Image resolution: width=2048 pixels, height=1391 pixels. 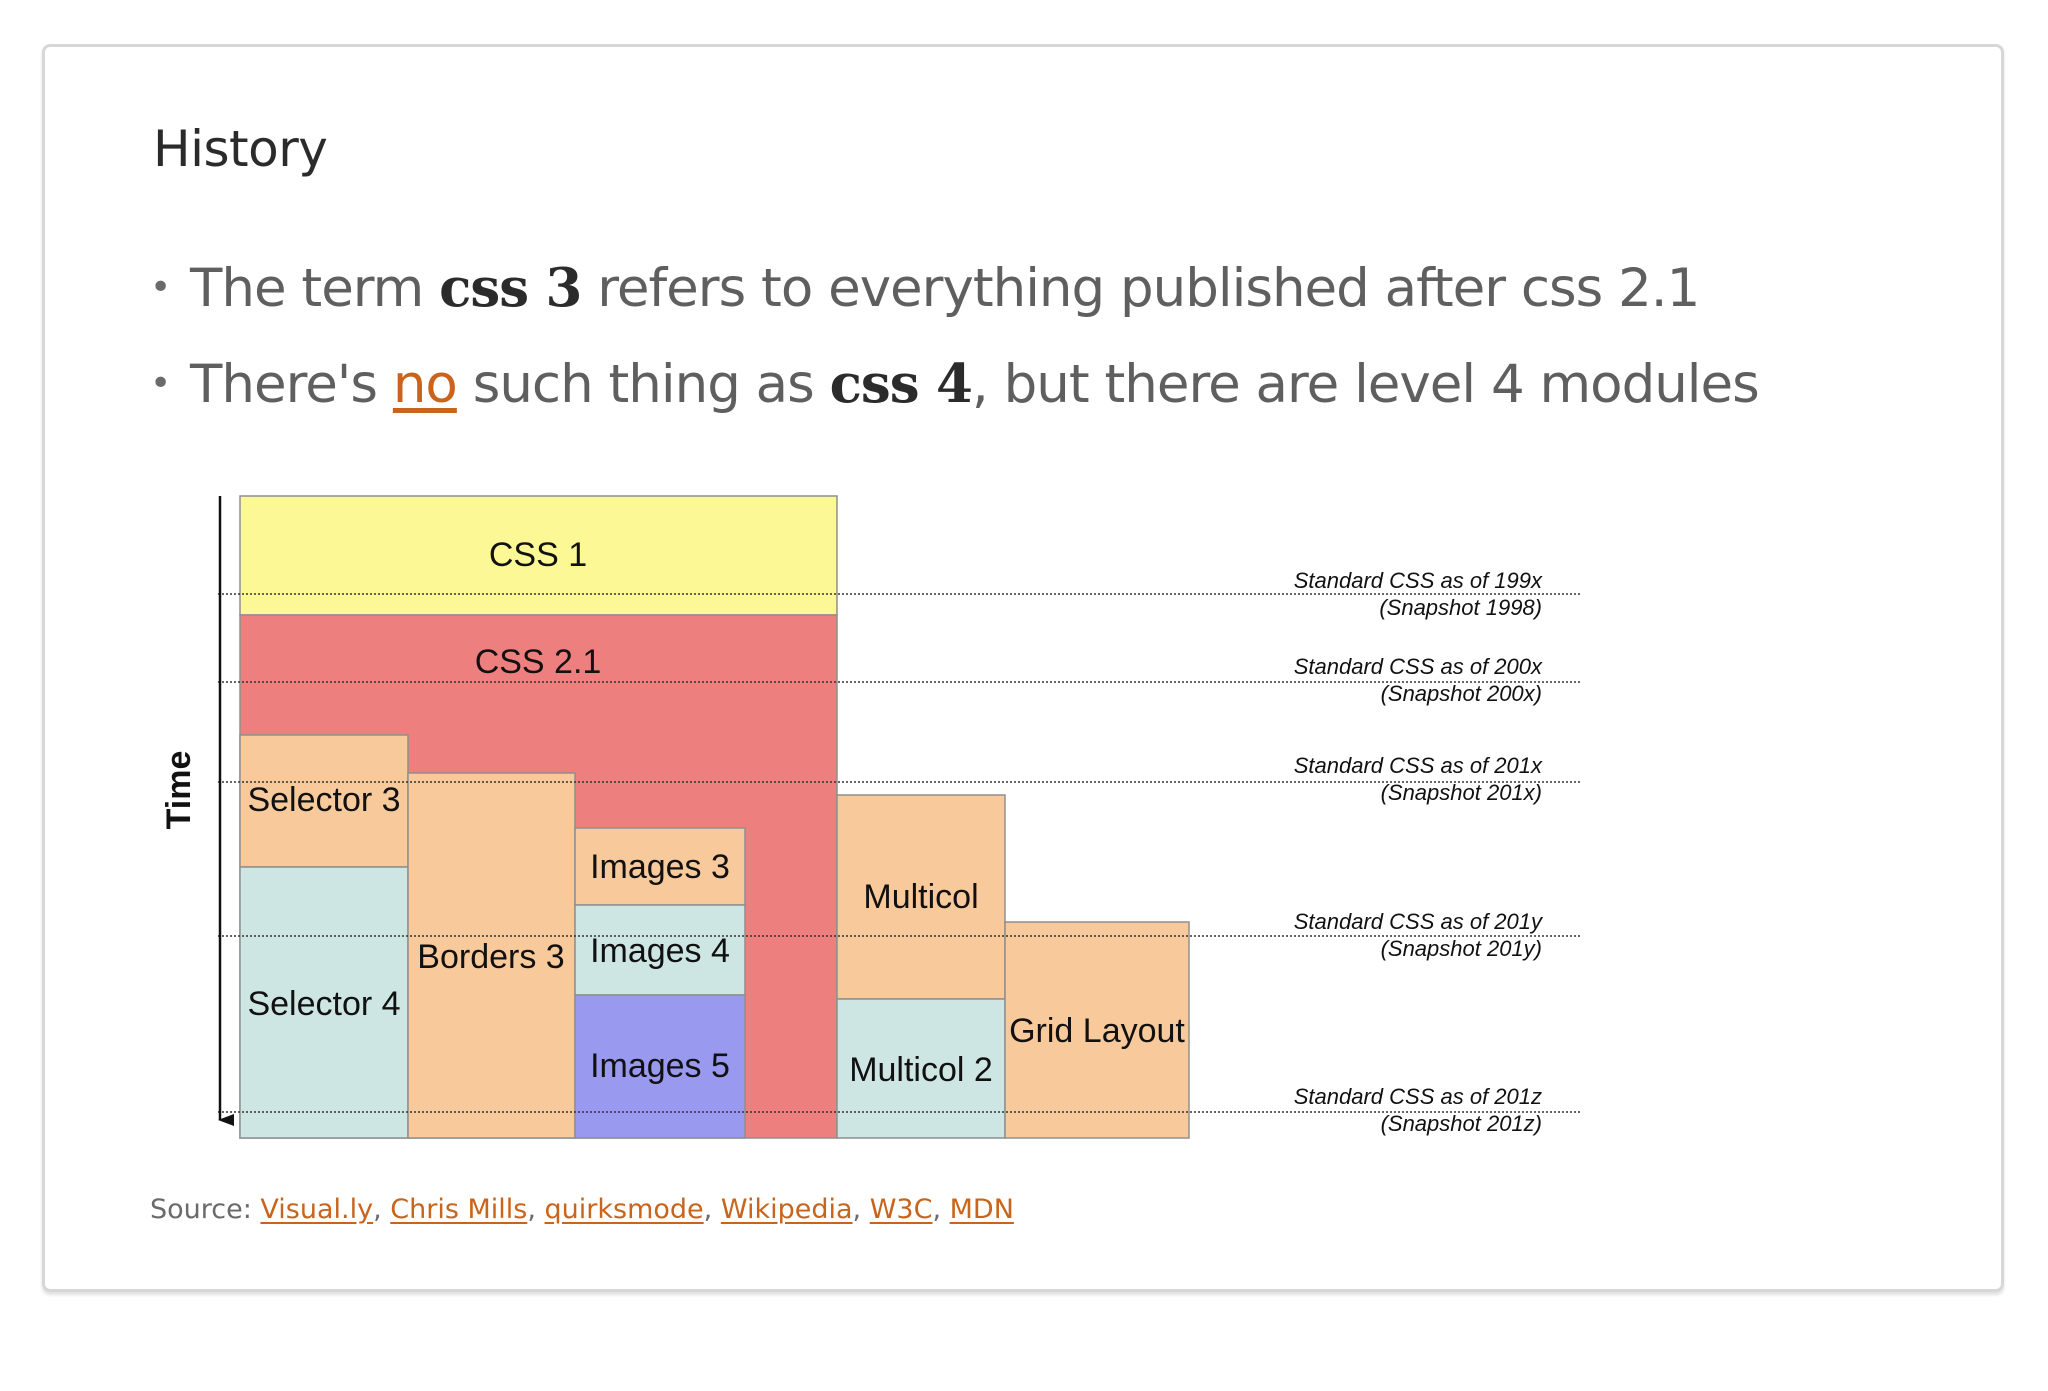 I want to click on bullet-text: There's, so click(x=291, y=384).